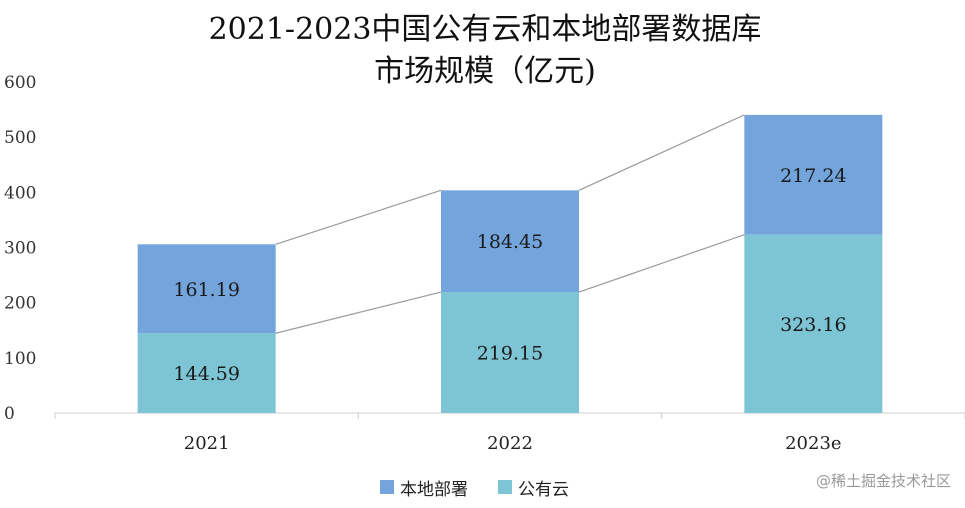  I want to click on data-label: 161.19, so click(206, 290).